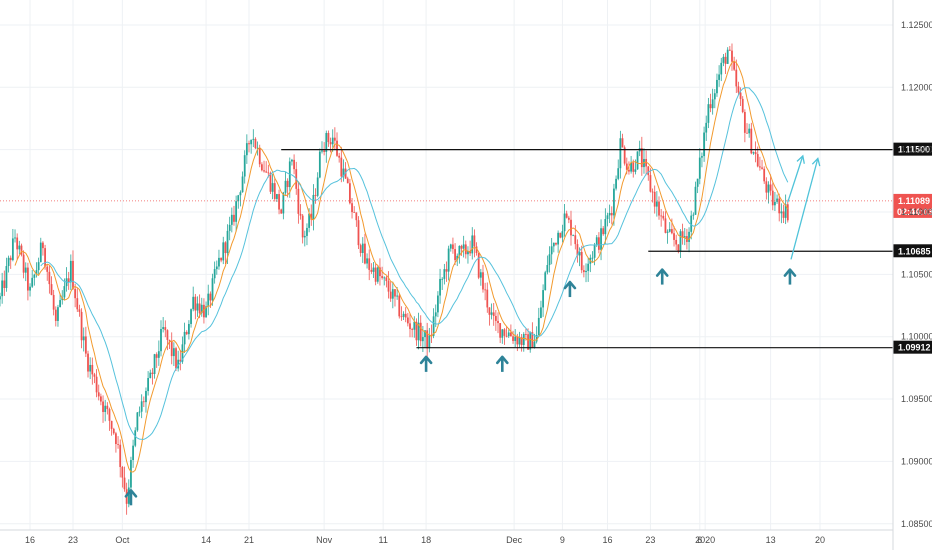  I want to click on level-badge-support-mid: 1.10685, so click(912, 251).